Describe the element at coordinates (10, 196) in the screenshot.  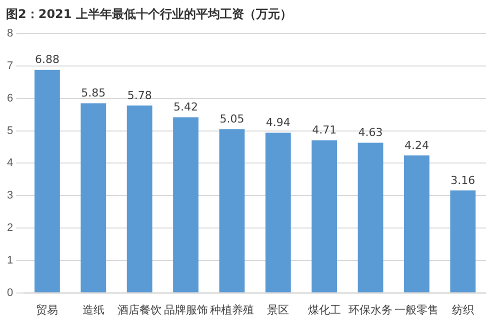
I see `y-tick-label: 3` at that location.